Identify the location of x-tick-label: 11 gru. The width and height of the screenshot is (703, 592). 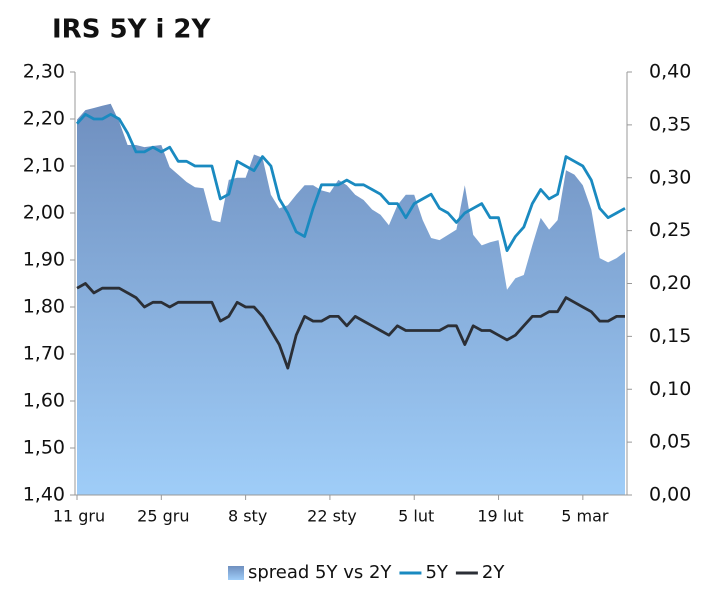
(79, 516).